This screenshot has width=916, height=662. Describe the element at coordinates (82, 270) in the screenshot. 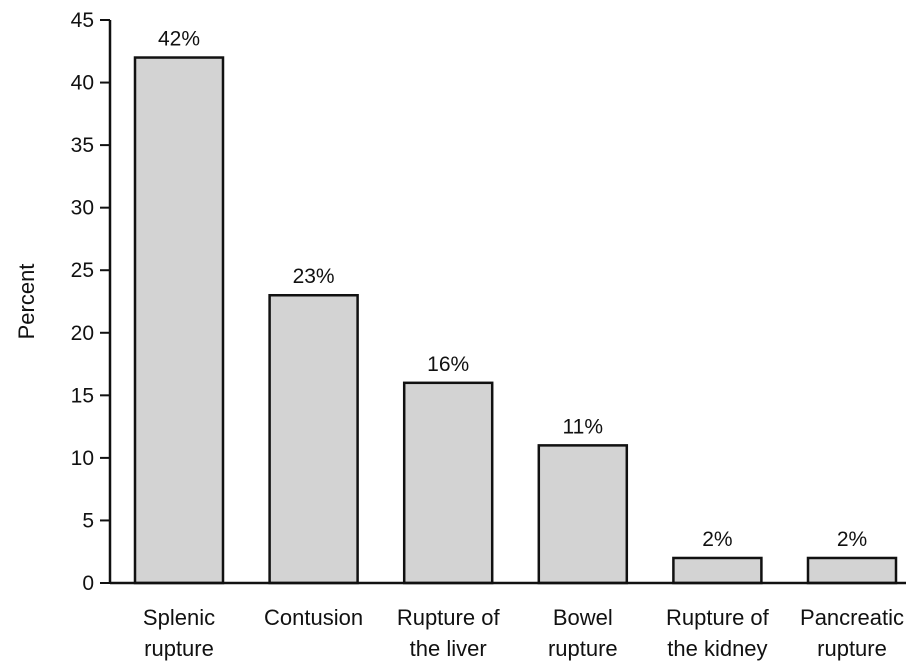

I see `y-tick-label: 25` at that location.